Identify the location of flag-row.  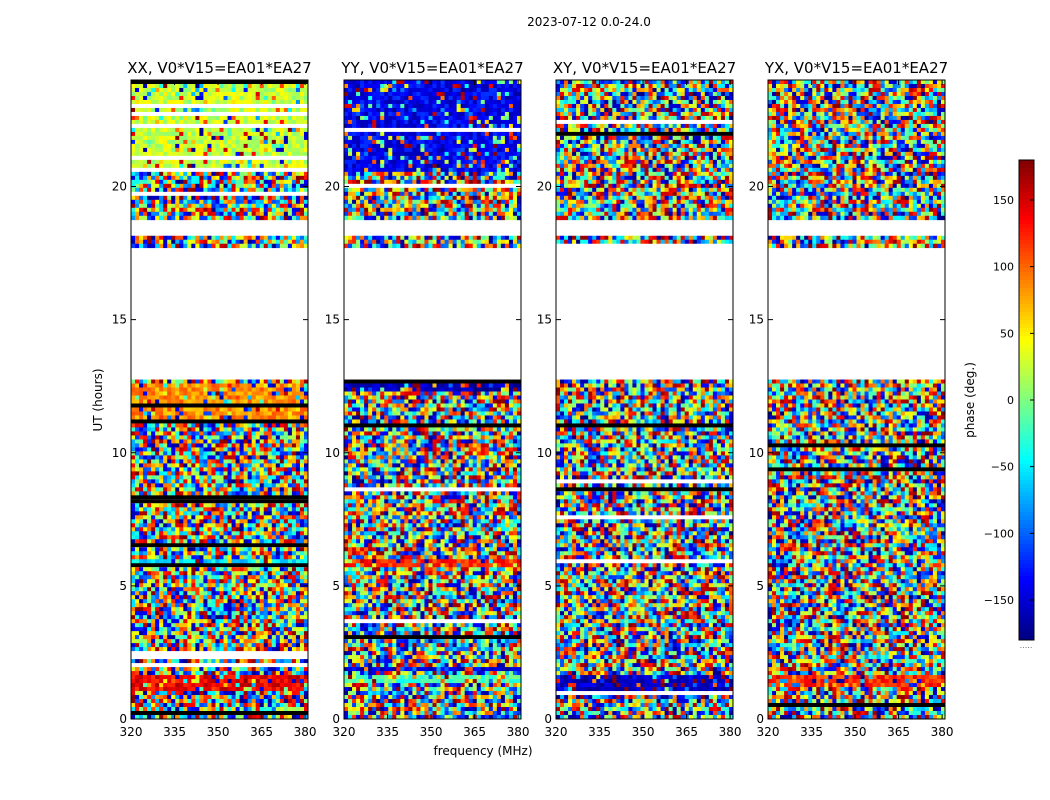
(219, 405).